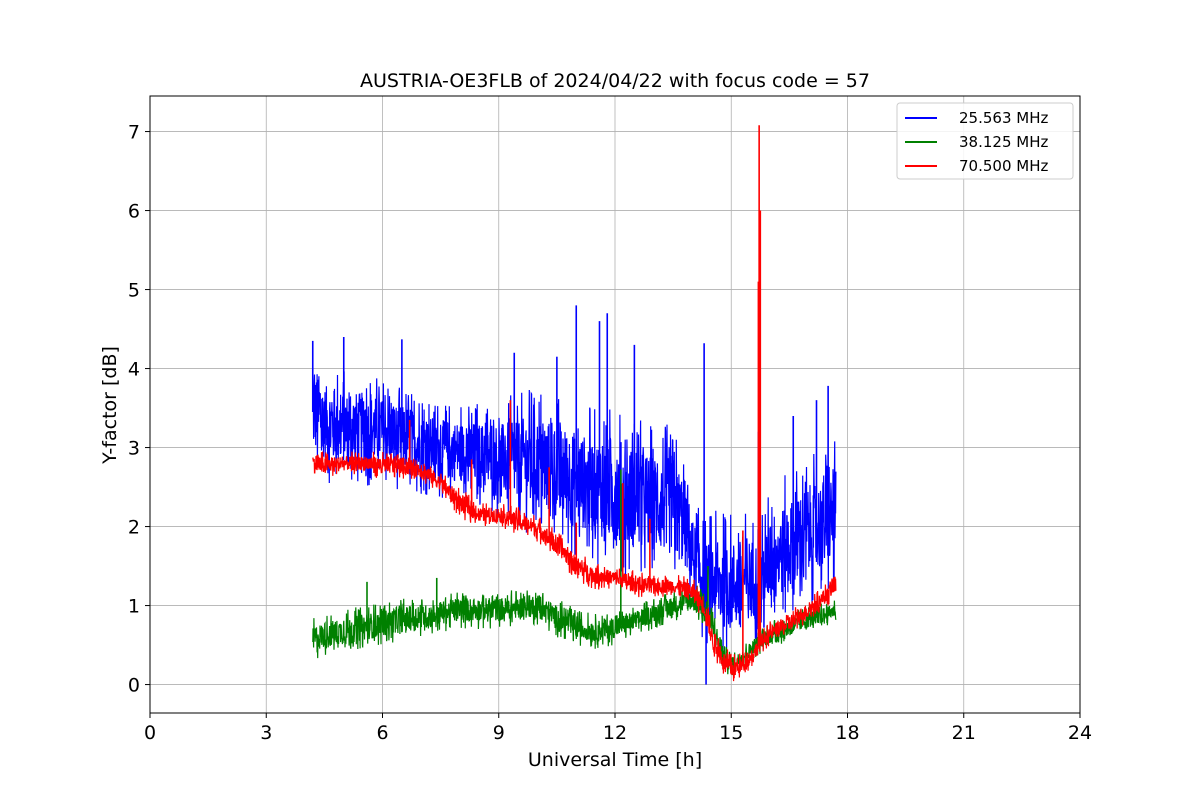 The height and width of the screenshot is (800, 1200). Describe the element at coordinates (731, 733) in the screenshot. I see `x-tick-label: 15` at that location.